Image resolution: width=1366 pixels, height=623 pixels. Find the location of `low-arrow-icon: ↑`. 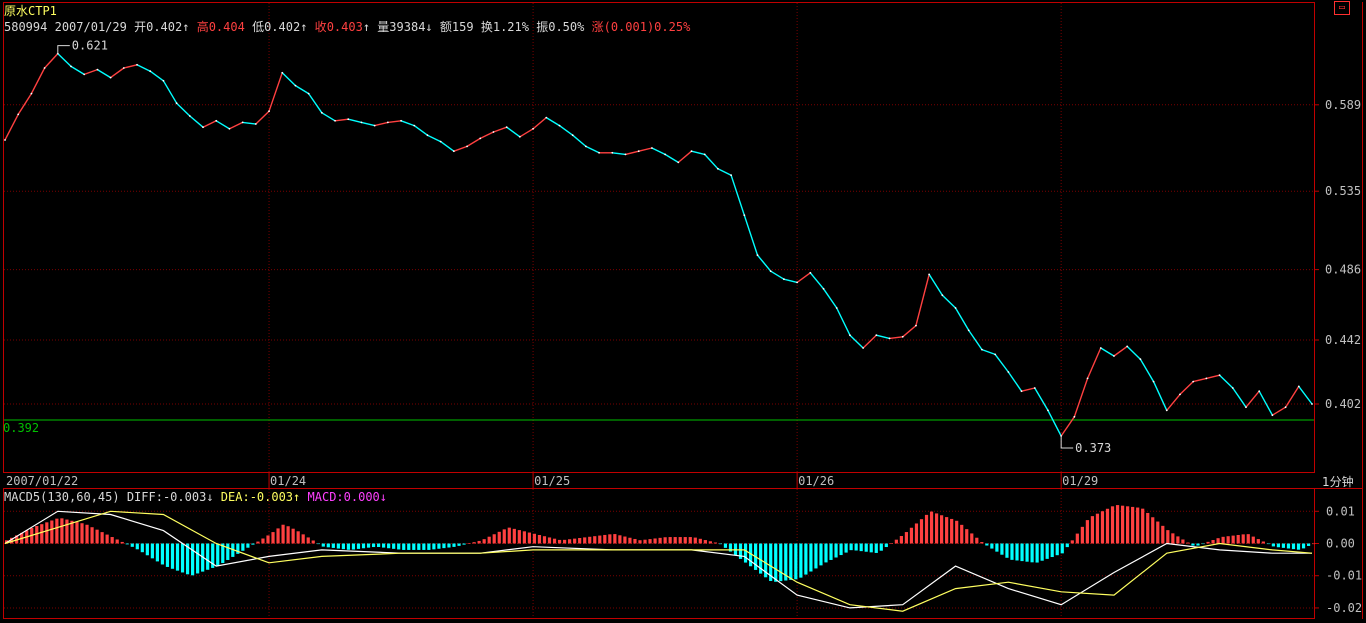

low-arrow-icon: ↑ is located at coordinates (304, 27).